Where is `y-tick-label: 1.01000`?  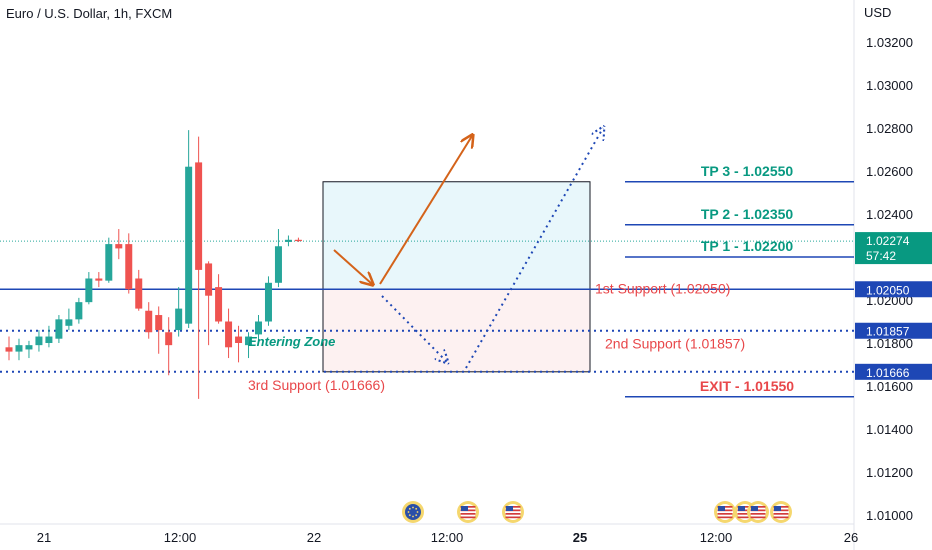 y-tick-label: 1.01000 is located at coordinates (889, 515).